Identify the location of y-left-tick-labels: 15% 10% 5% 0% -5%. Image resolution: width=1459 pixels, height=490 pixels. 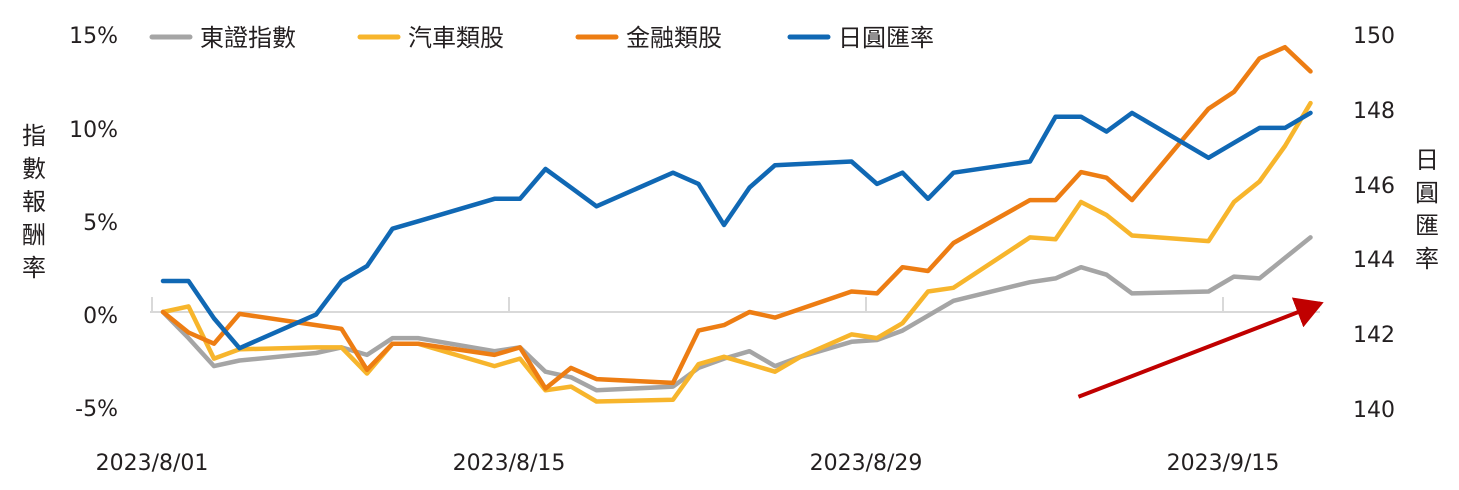
(93, 223).